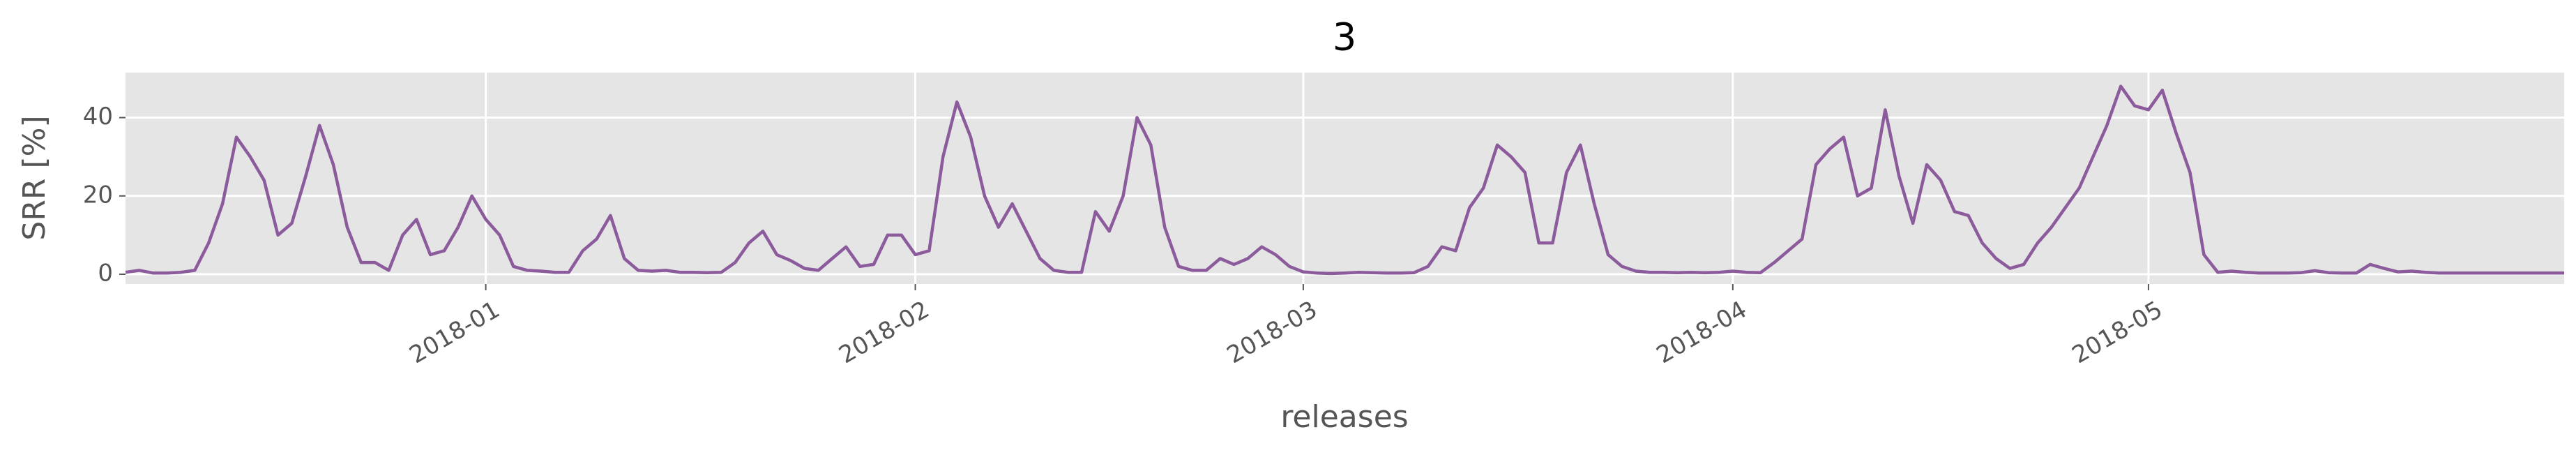 The height and width of the screenshot is (455, 2576). What do you see at coordinates (1344, 417) in the screenshot?
I see `x-axis-label: releases` at bounding box center [1344, 417].